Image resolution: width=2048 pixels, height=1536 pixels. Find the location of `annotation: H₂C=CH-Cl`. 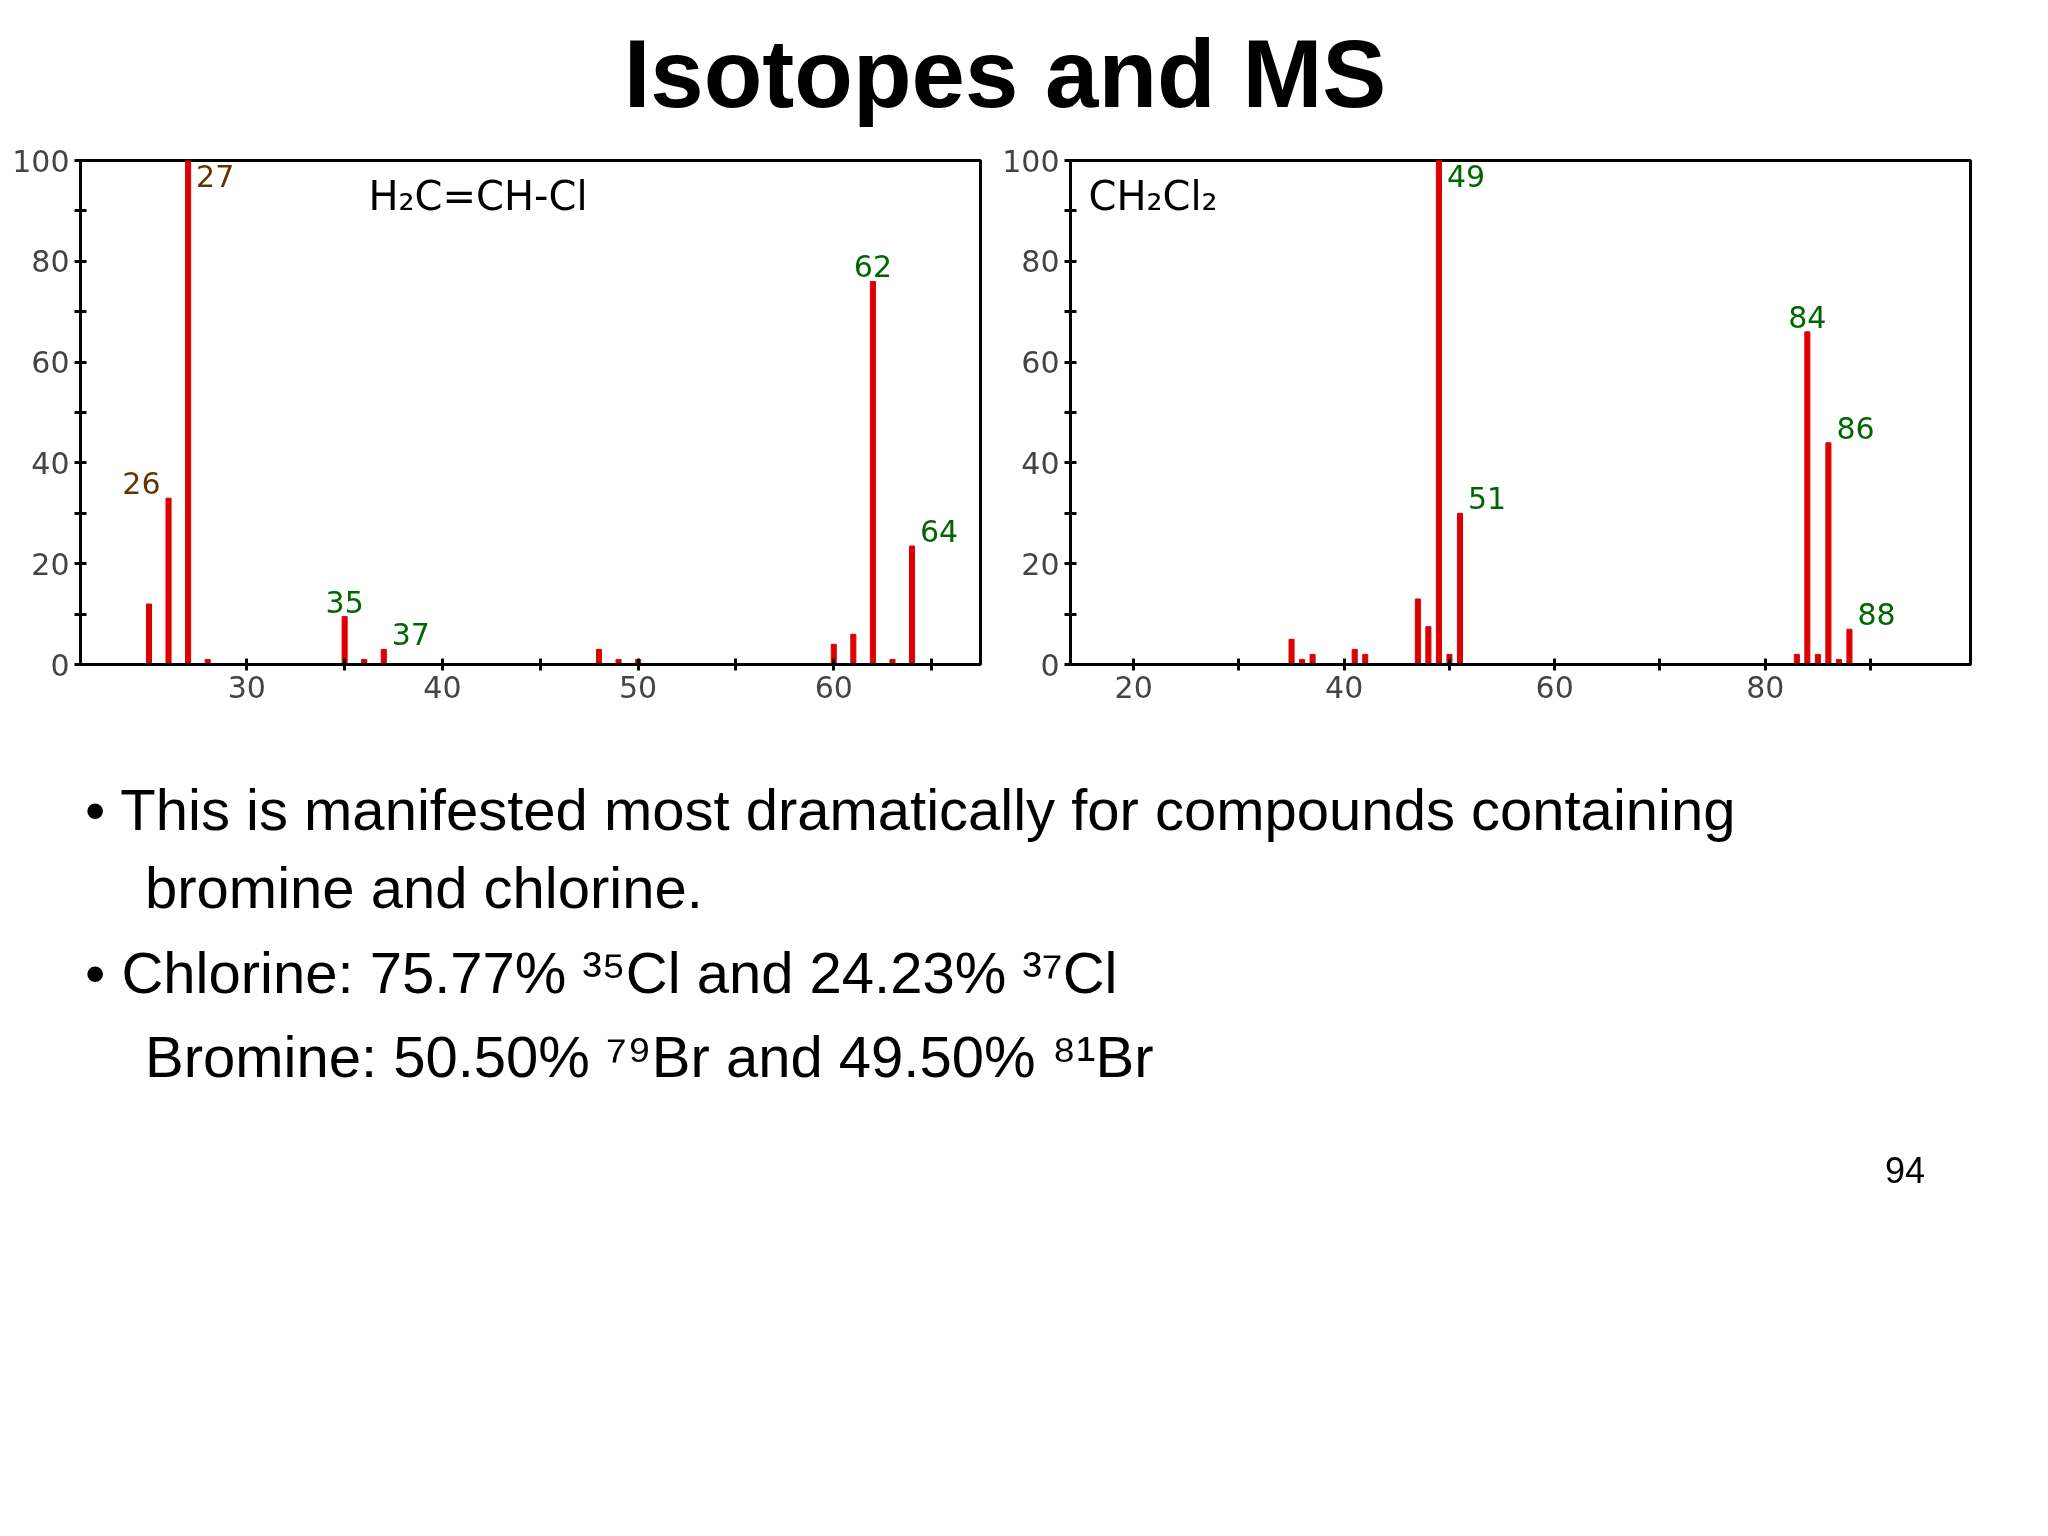

annotation: H₂C=CH-Cl is located at coordinates (478, 195).